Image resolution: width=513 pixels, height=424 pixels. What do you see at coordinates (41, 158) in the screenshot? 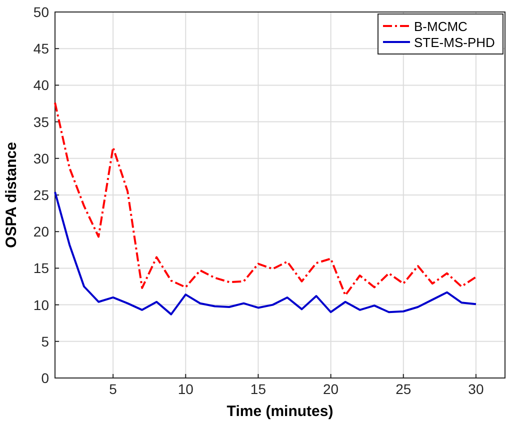
I see `y-tick-label: 30` at bounding box center [41, 158].